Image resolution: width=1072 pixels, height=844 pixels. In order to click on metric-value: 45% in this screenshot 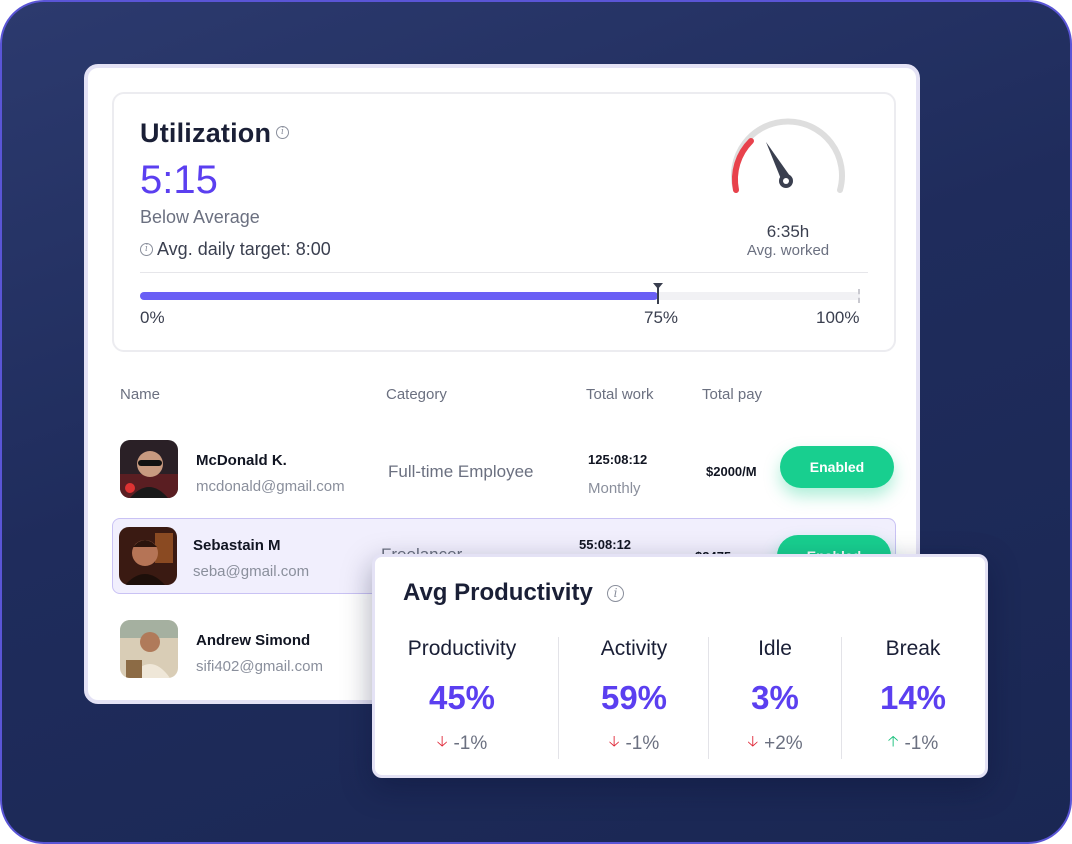, I will do `click(462, 697)`.